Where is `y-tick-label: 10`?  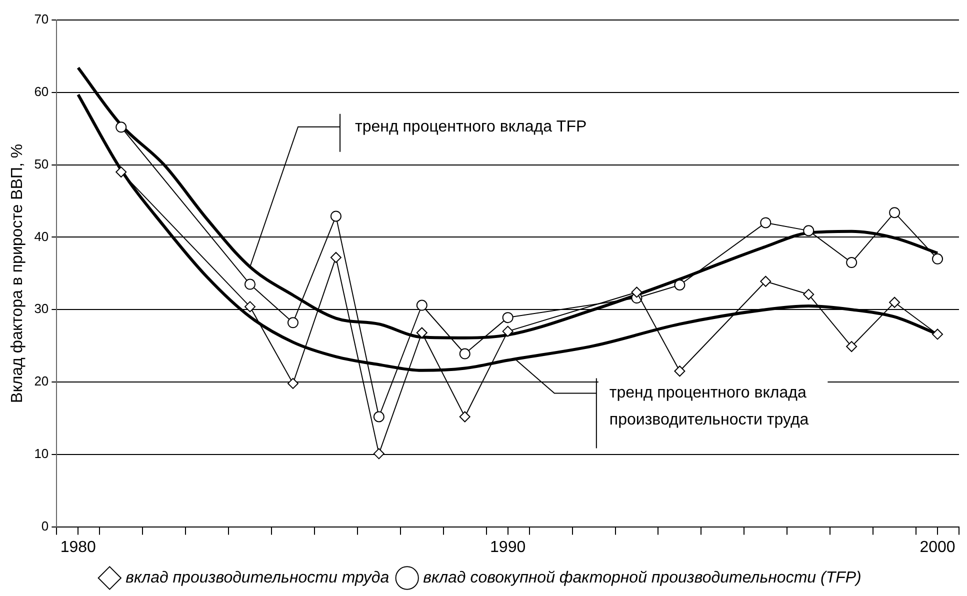
y-tick-label: 10 is located at coordinates (41, 453).